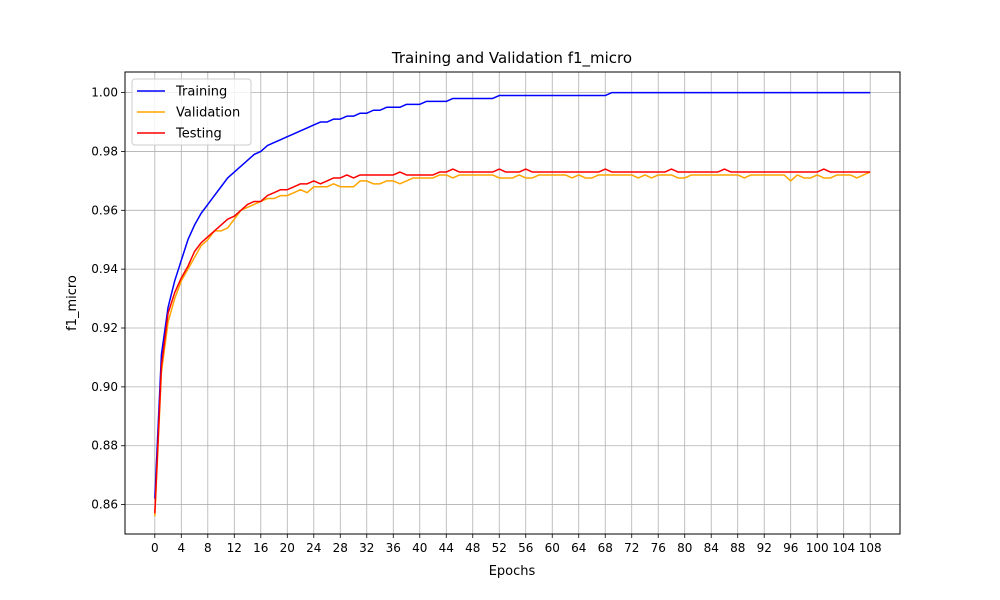 This screenshot has width=1000, height=600. Describe the element at coordinates (472, 548) in the screenshot. I see `x-tick-label: 48` at that location.